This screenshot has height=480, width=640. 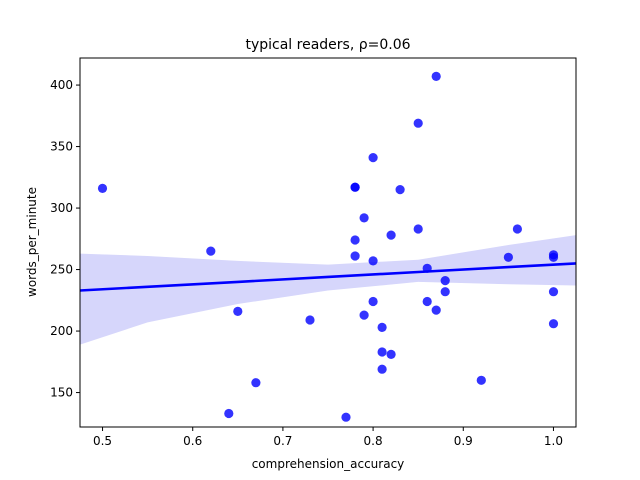 I want to click on y-tick-label: 250, so click(x=61, y=270).